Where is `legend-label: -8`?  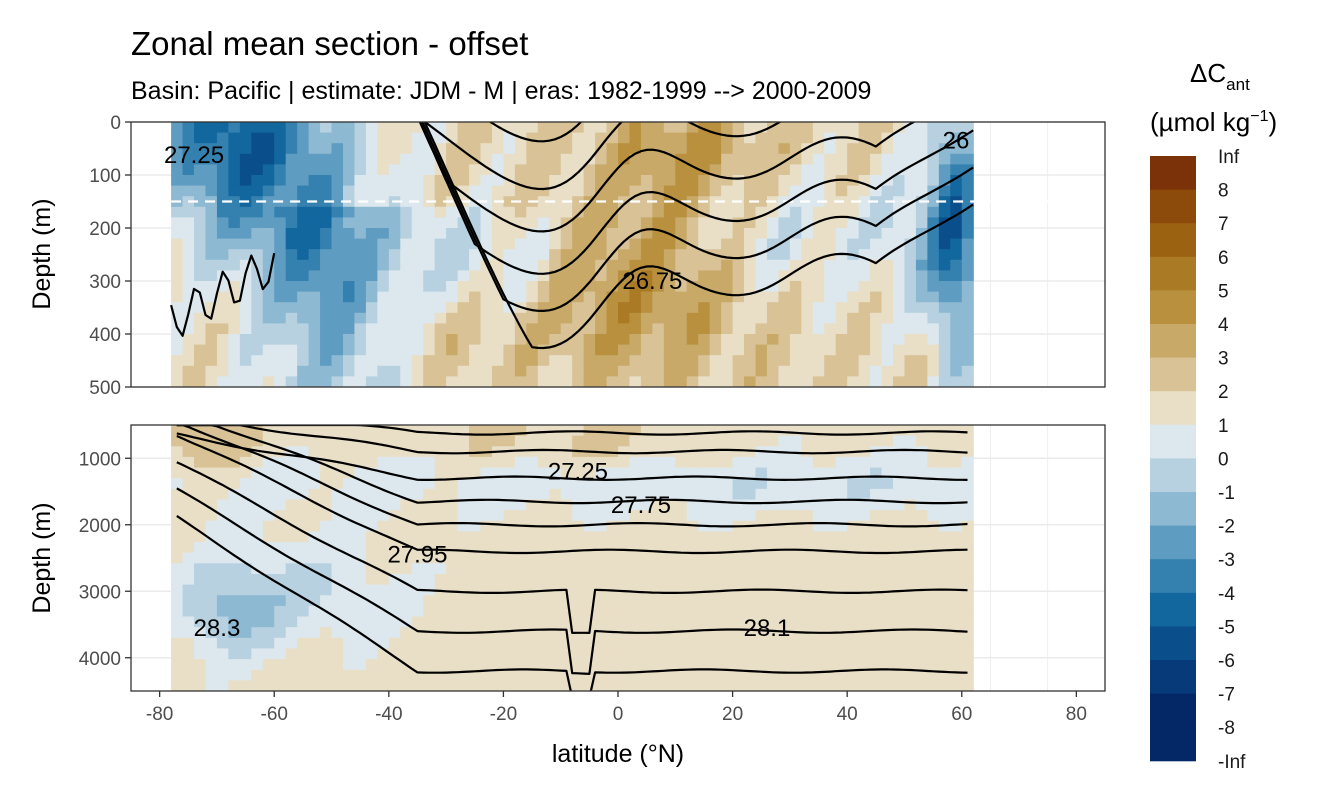
legend-label: -8 is located at coordinates (1226, 728).